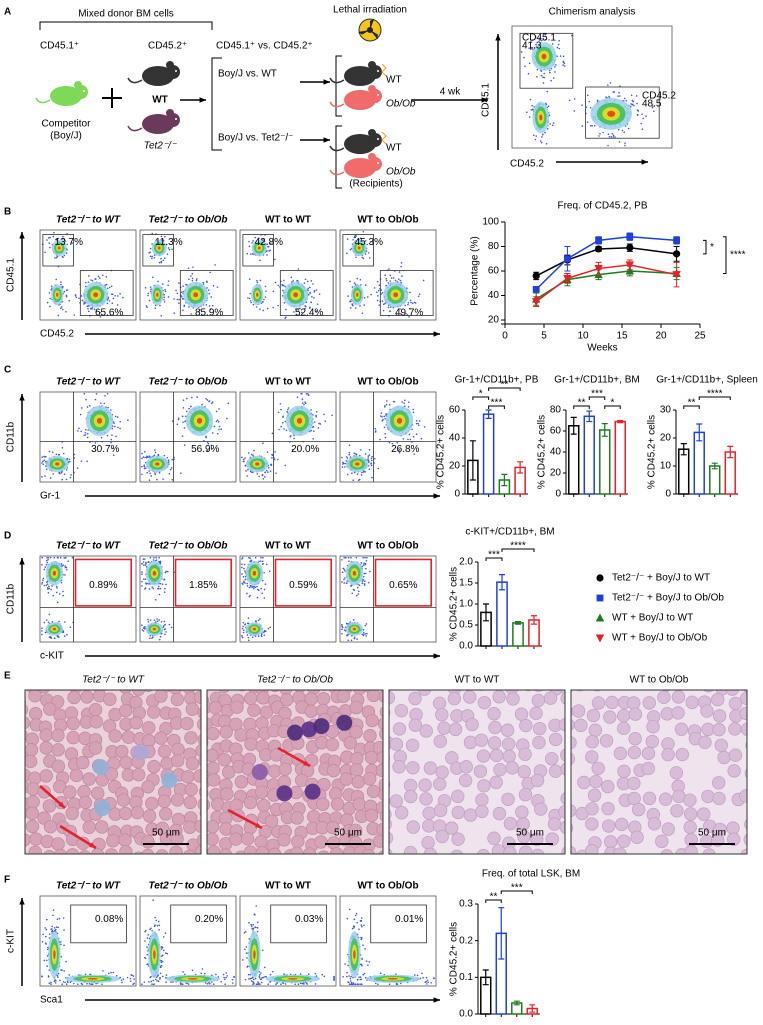  Describe the element at coordinates (11, 598) in the screenshot. I see `y-axis-label: CD11b` at that location.